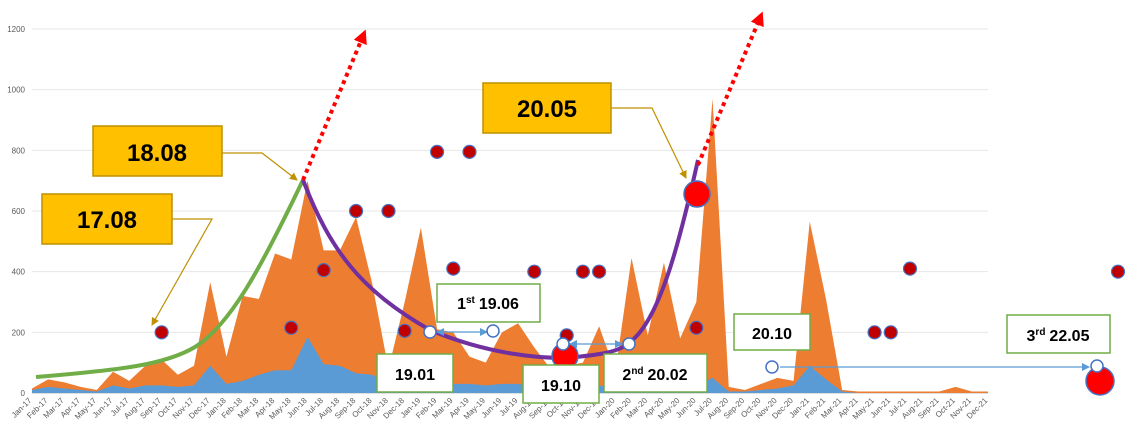 The image size is (1137, 425). I want to click on callout-2nd-2002: 2nd 20.02, so click(655, 373).